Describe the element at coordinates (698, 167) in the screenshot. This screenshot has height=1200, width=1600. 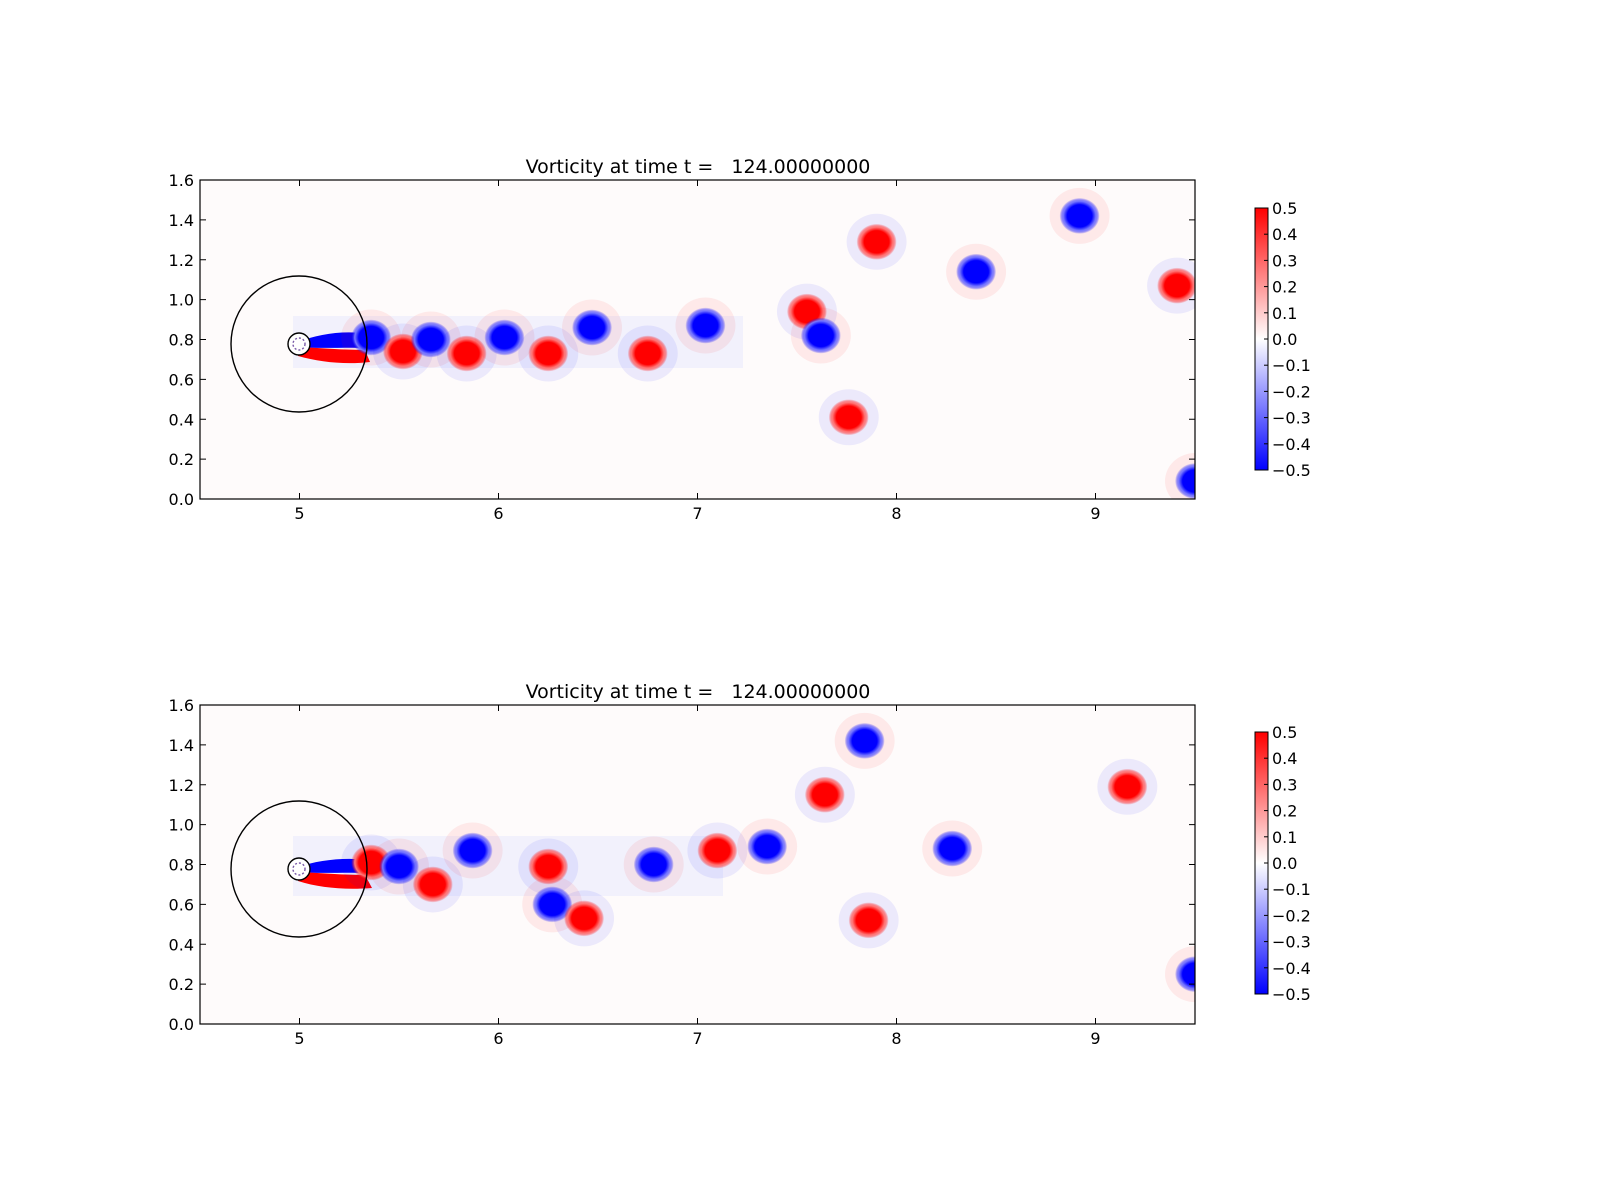
I see `plot-title: Vorticity at time t = 124.00000000` at that location.